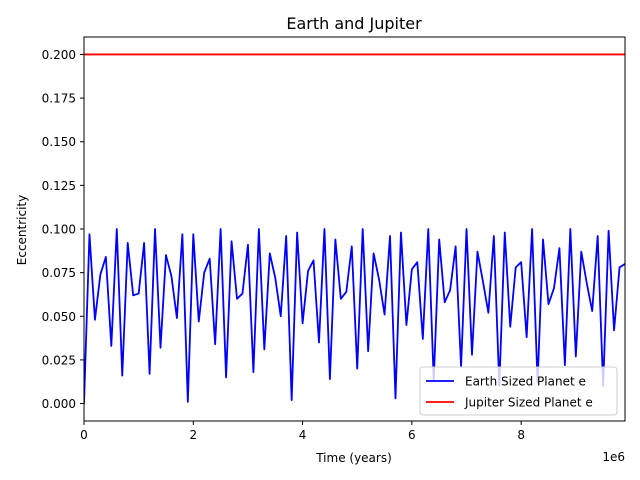 This screenshot has height=480, width=640. I want to click on legend-box, so click(518, 391).